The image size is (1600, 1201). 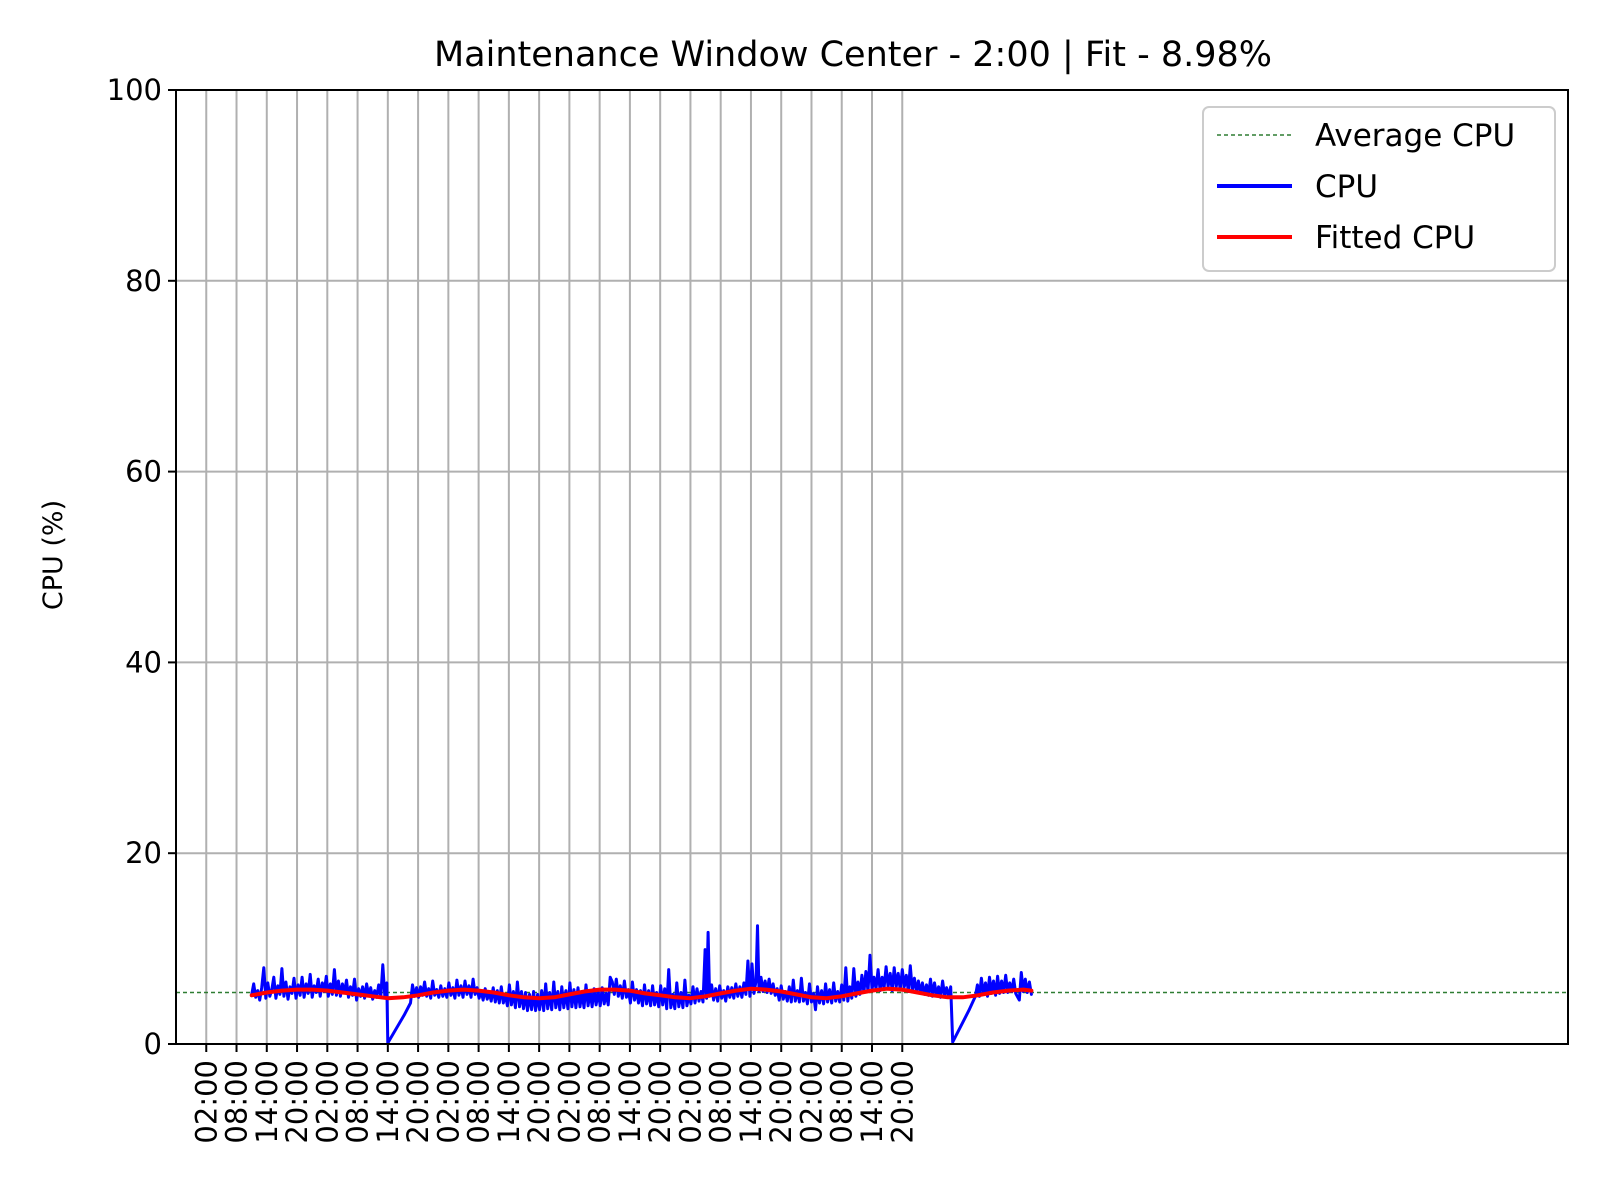 I want to click on series-layer, so click(x=872, y=984).